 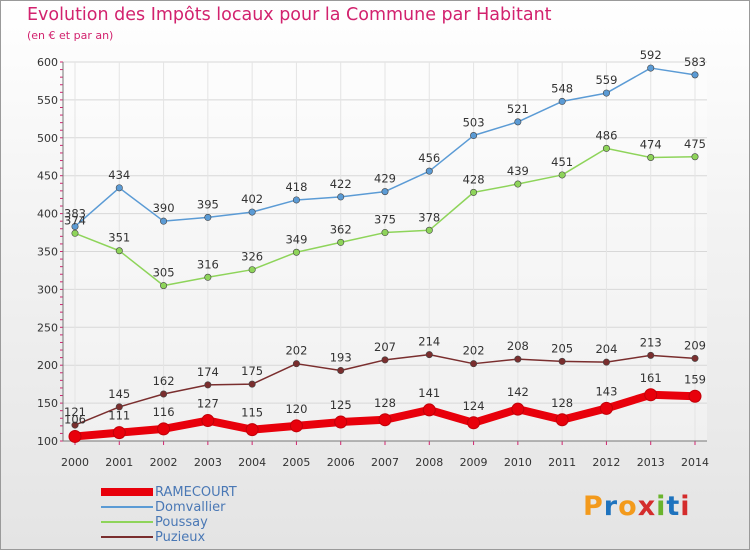 I want to click on data-label-poussay: 486, so click(x=606, y=135).